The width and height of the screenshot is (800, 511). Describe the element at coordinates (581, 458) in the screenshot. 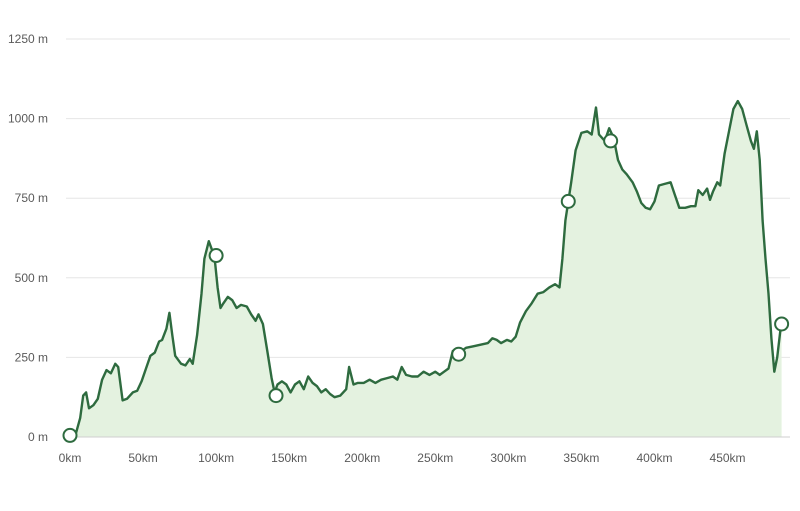

I see `x-tick-label: 350km` at that location.